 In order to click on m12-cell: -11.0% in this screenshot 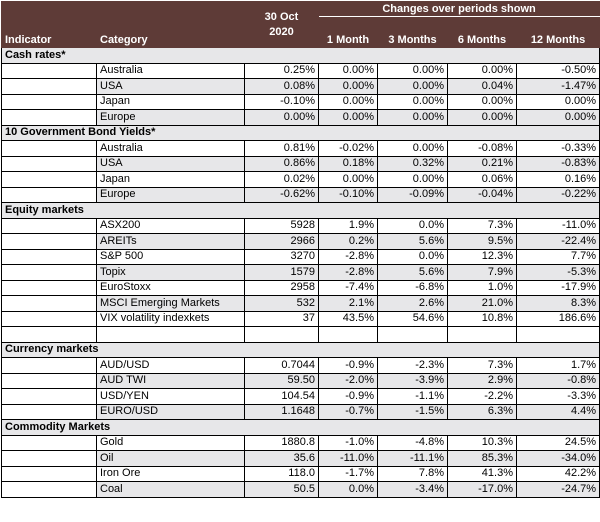, I will do `click(557, 225)`.